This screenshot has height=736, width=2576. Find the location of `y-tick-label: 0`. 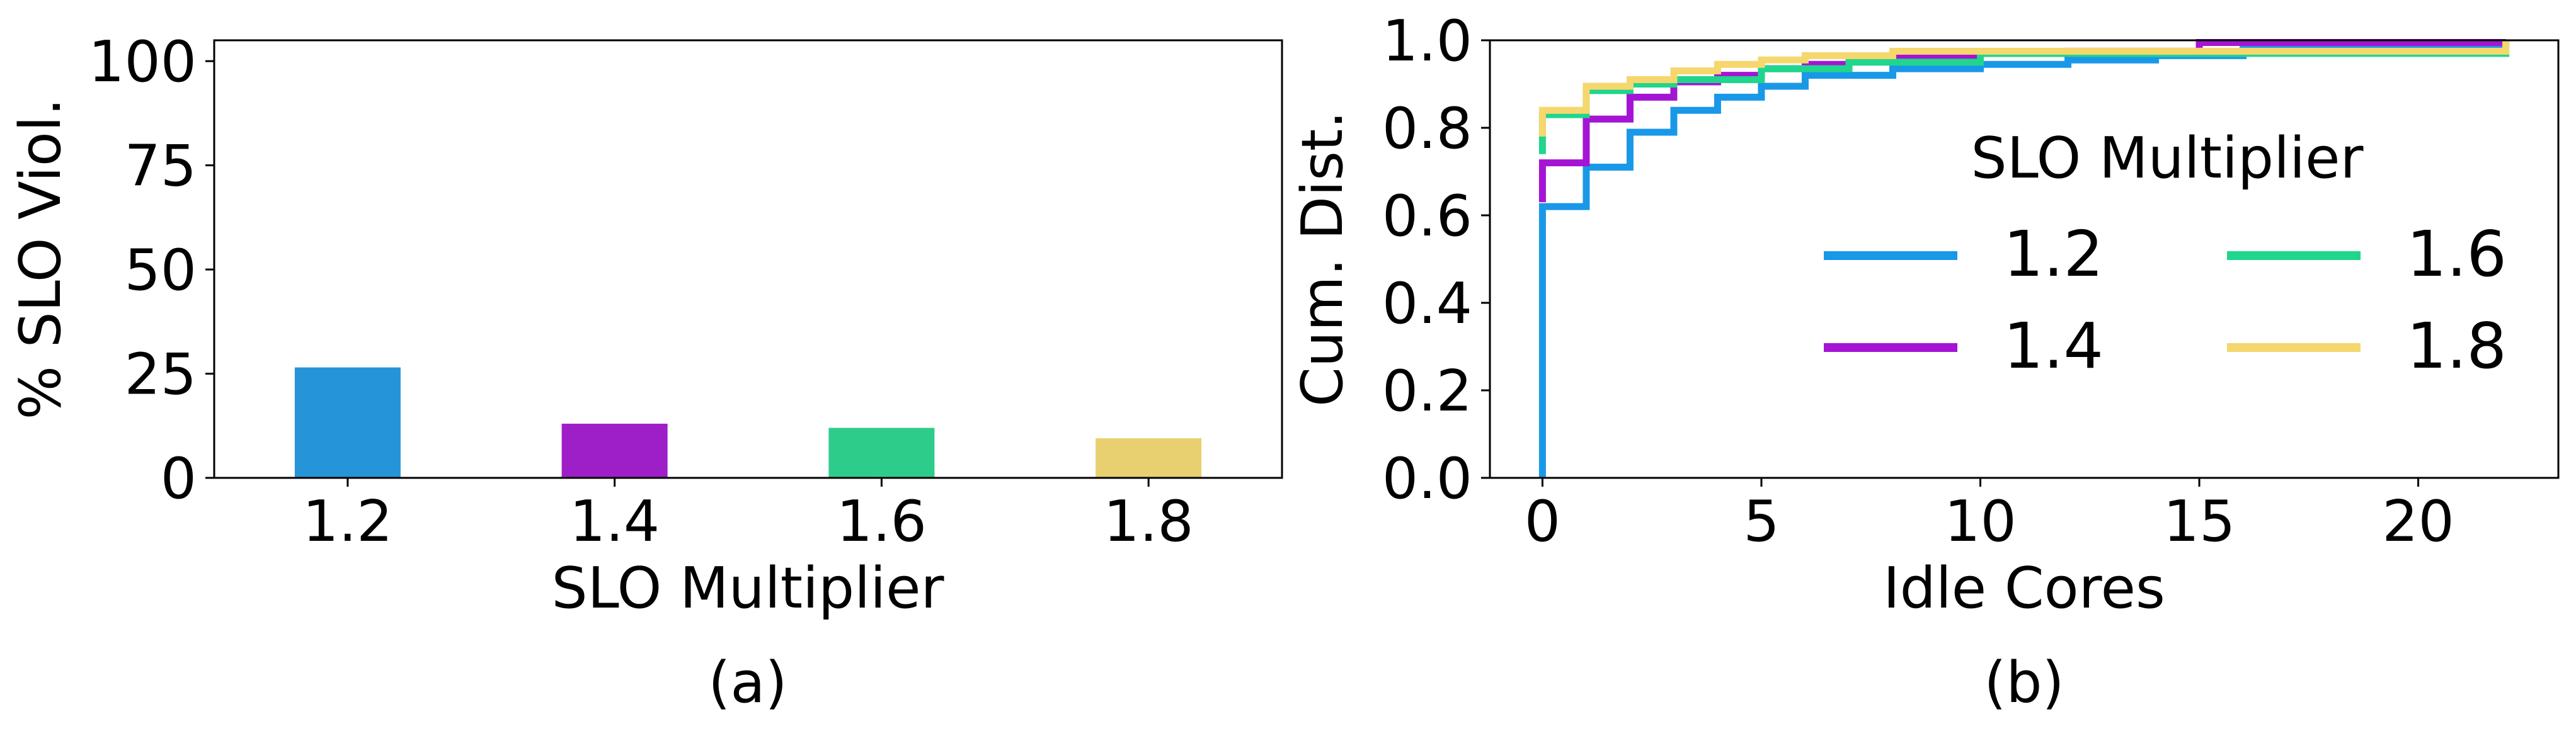

y-tick-label: 0 is located at coordinates (179, 479).